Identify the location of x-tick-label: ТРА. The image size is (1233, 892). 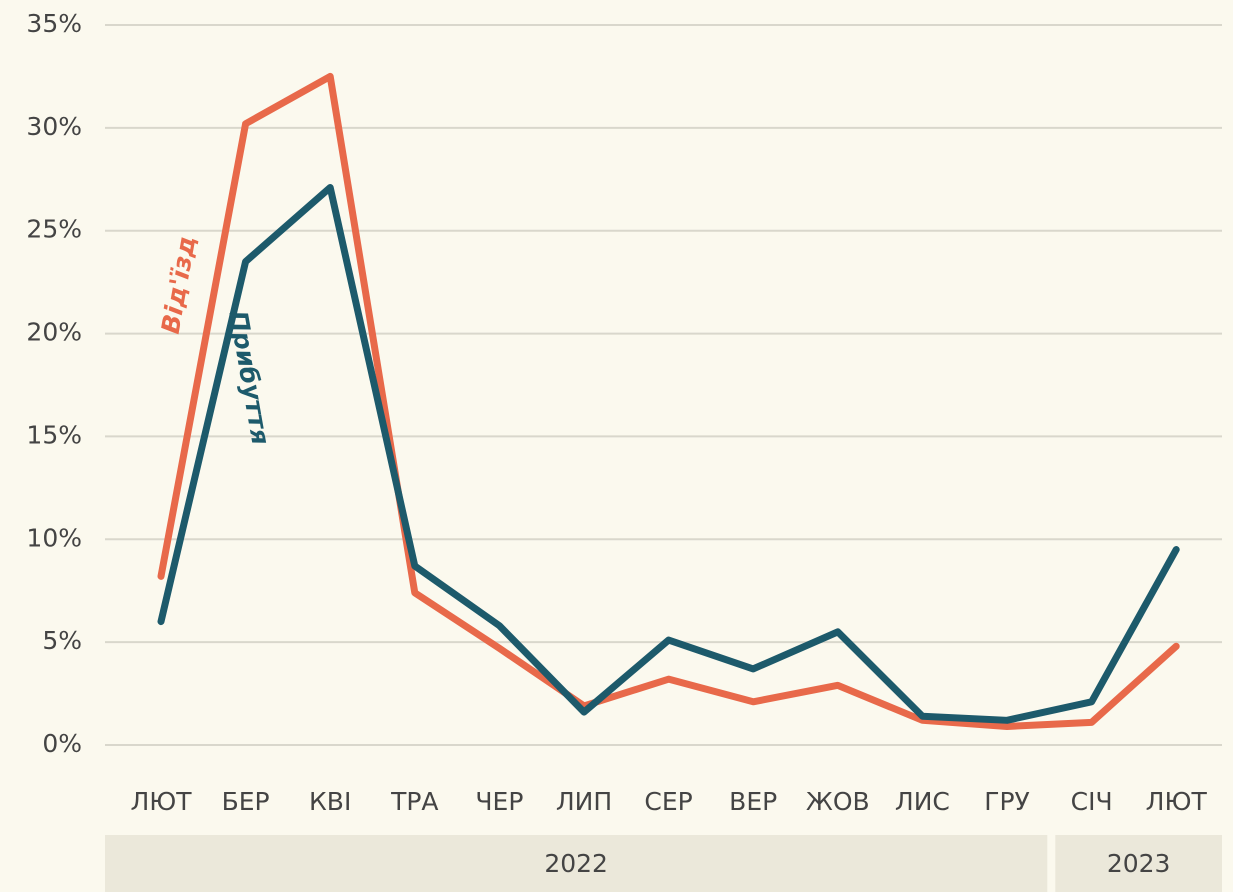
(414, 801).